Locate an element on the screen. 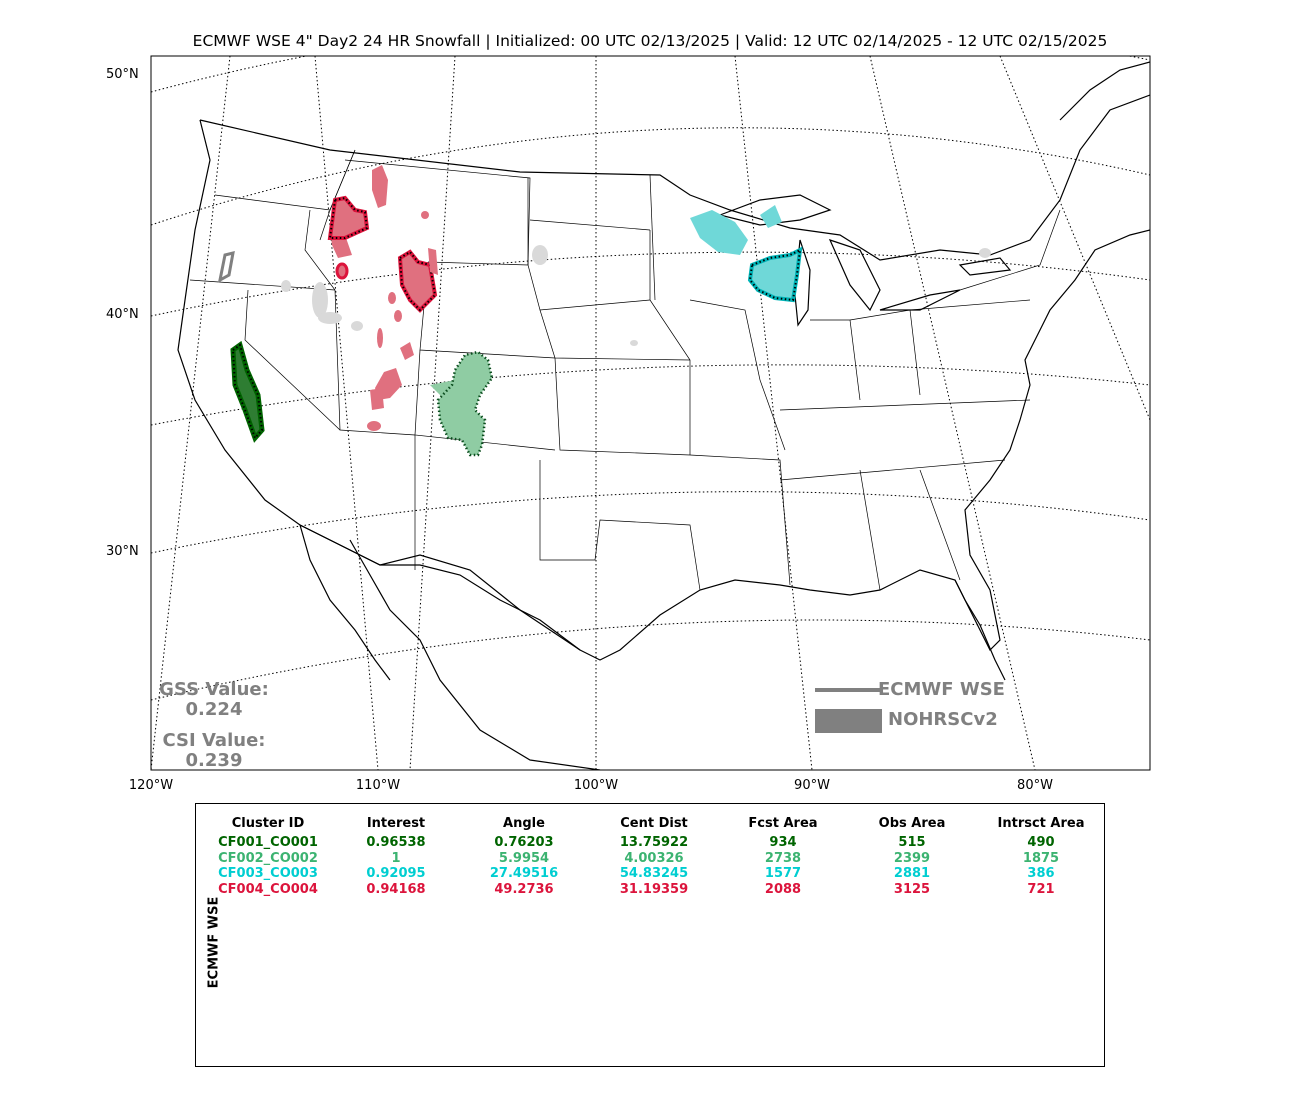 This screenshot has height=1100, width=1300. table-cell: 515 is located at coordinates (912, 842).